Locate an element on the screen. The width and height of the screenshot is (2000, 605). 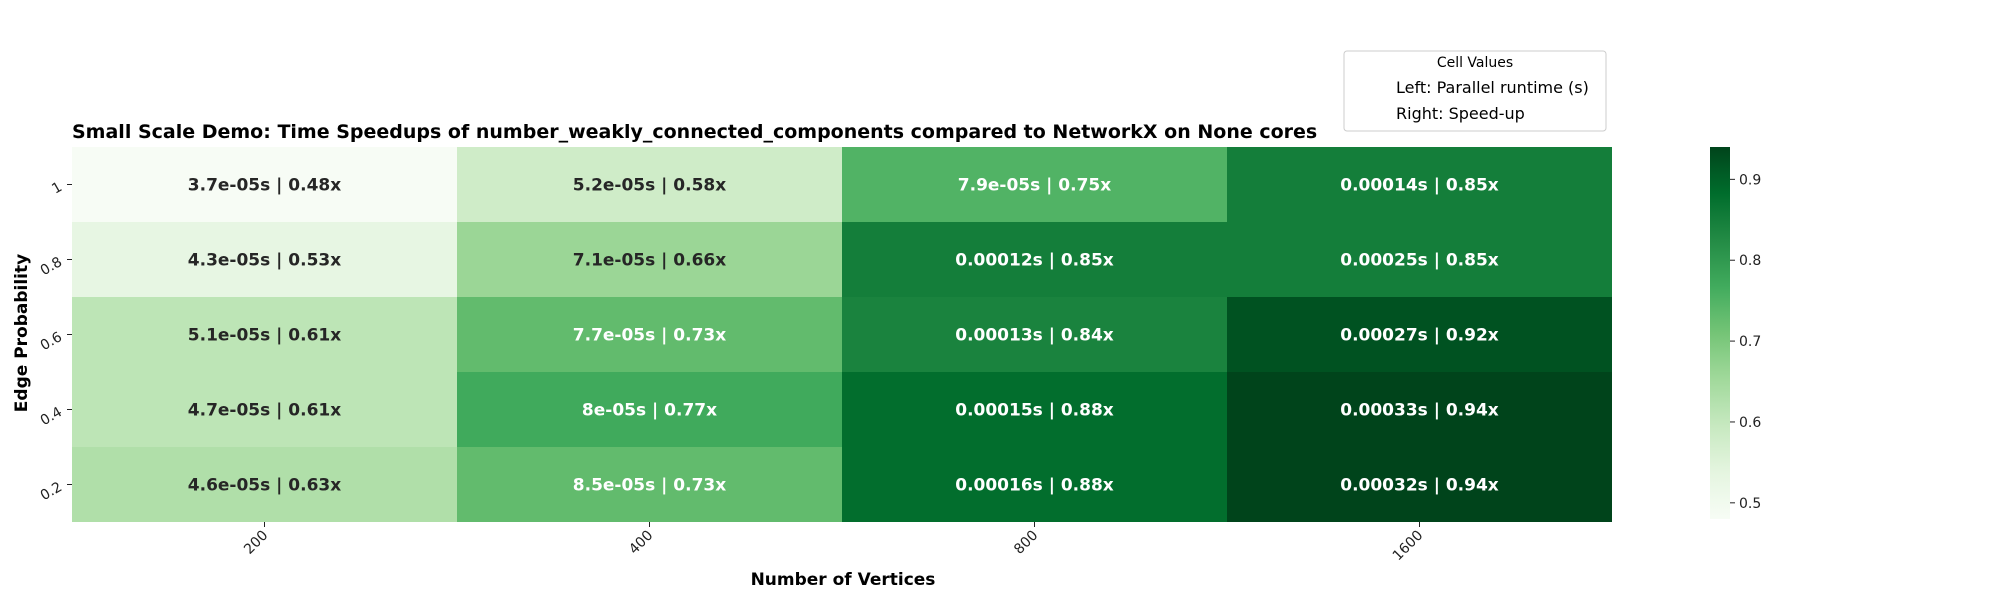
cell-value-label: 0.00025s | 0.85x is located at coordinates (1419, 261).